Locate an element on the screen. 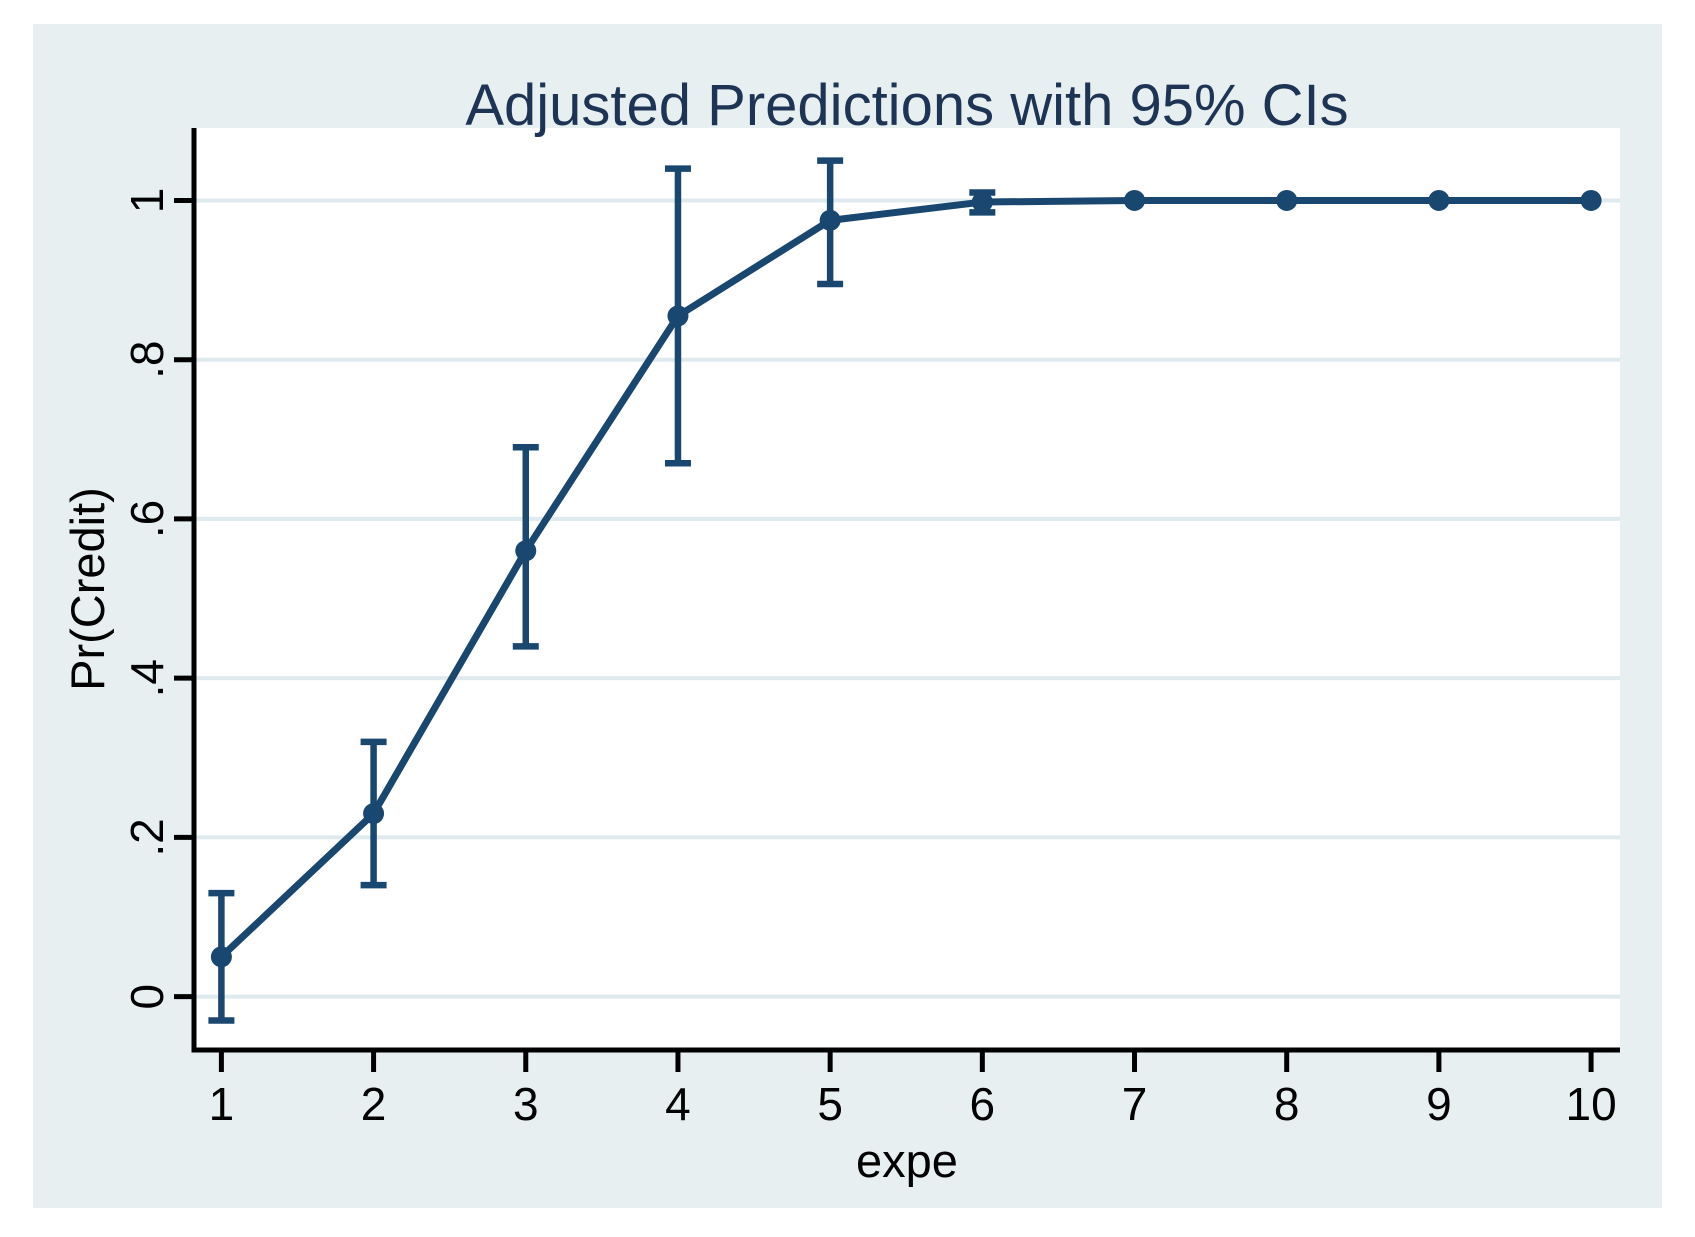  x-tick-label-4: 4 is located at coordinates (678, 1104).